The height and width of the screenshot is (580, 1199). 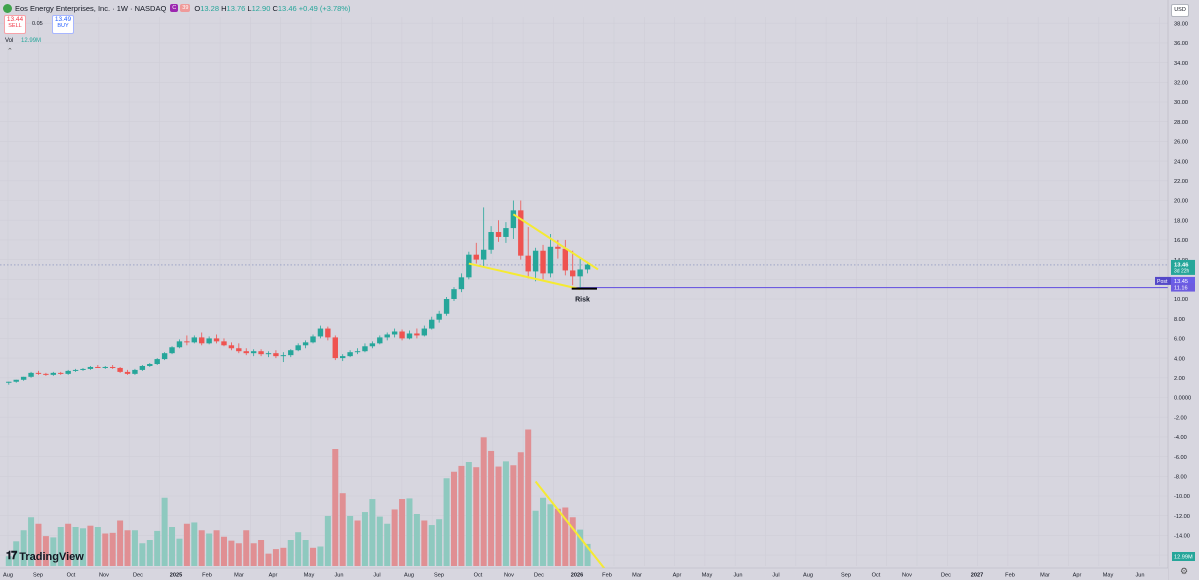 What do you see at coordinates (287, 8) in the screenshot?
I see `close-value: 13.46` at bounding box center [287, 8].